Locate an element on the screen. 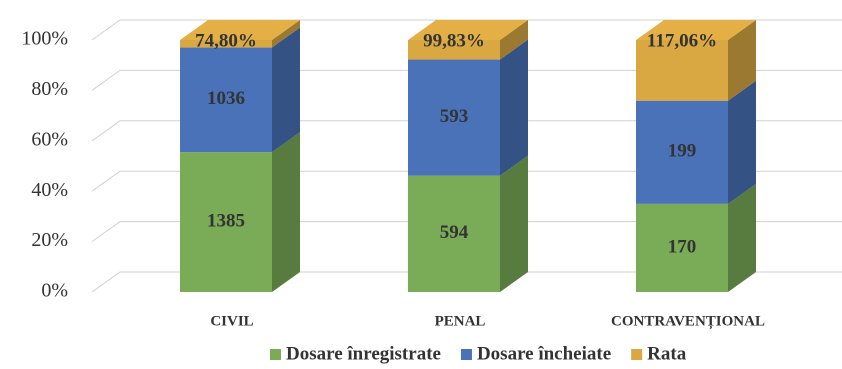 This screenshot has width=842, height=369. data-label: 594 is located at coordinates (454, 232).